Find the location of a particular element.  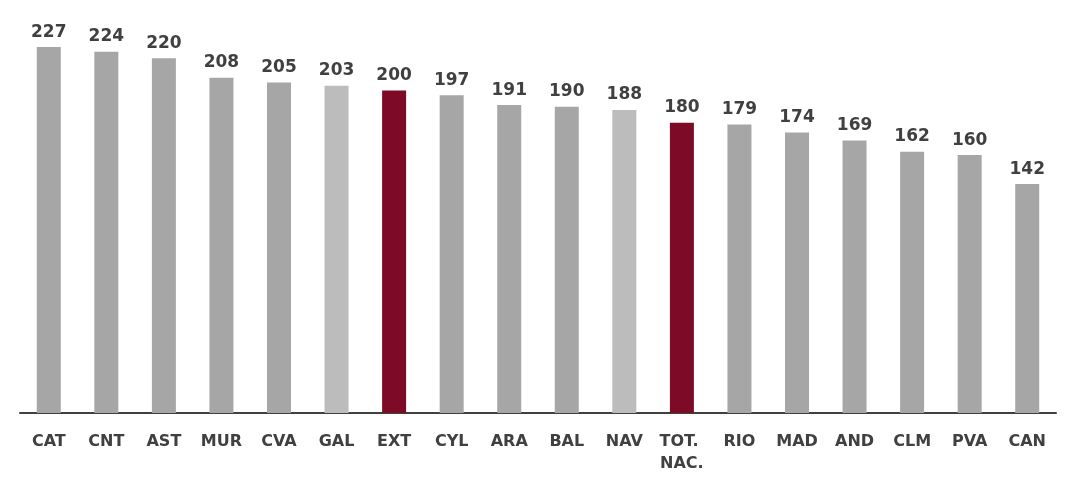

x-tick-label: CVA is located at coordinates (279, 440).